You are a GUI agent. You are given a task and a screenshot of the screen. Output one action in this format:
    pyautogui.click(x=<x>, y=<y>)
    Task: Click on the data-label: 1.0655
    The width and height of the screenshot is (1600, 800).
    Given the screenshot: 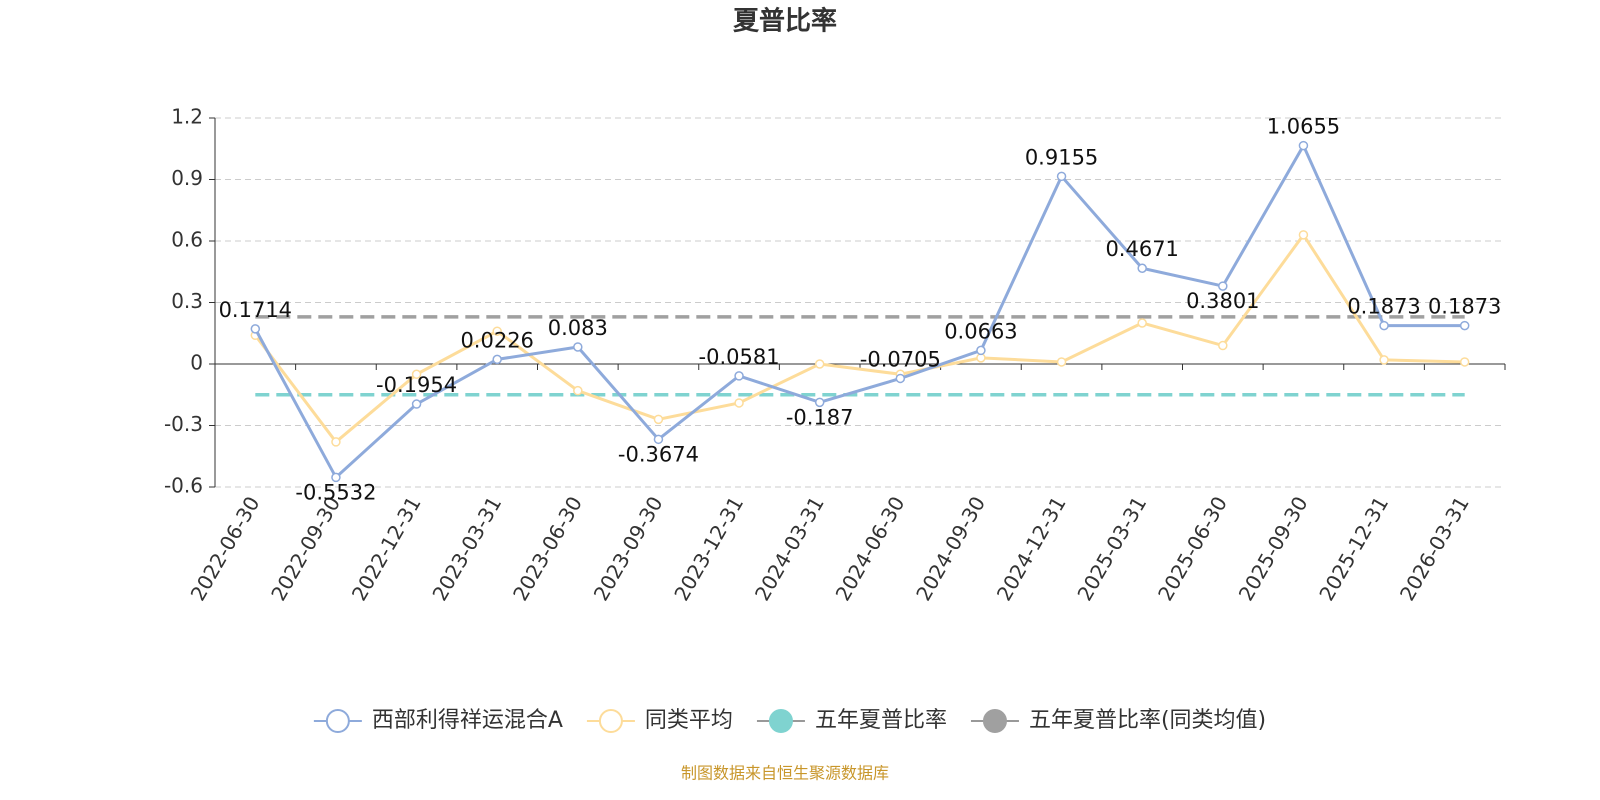 What is the action you would take?
    pyautogui.click(x=1303, y=127)
    